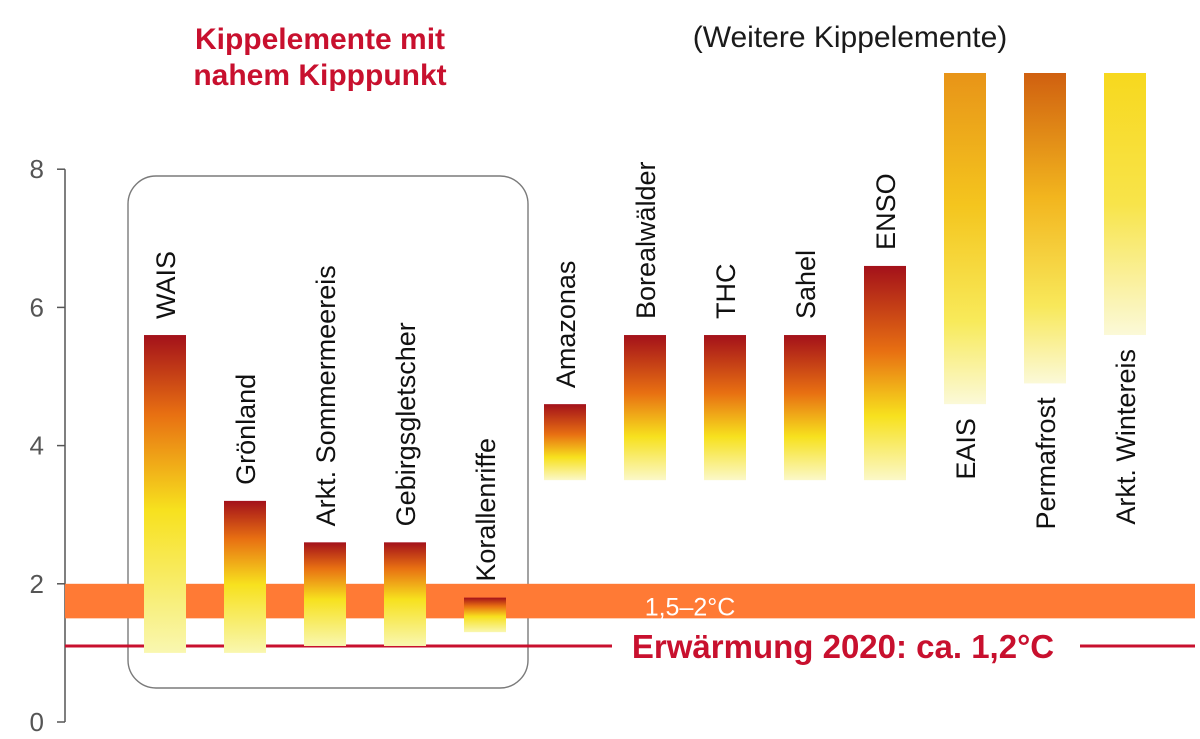  Describe the element at coordinates (1125, 204) in the screenshot. I see `bar-arkt-wintereis` at that location.